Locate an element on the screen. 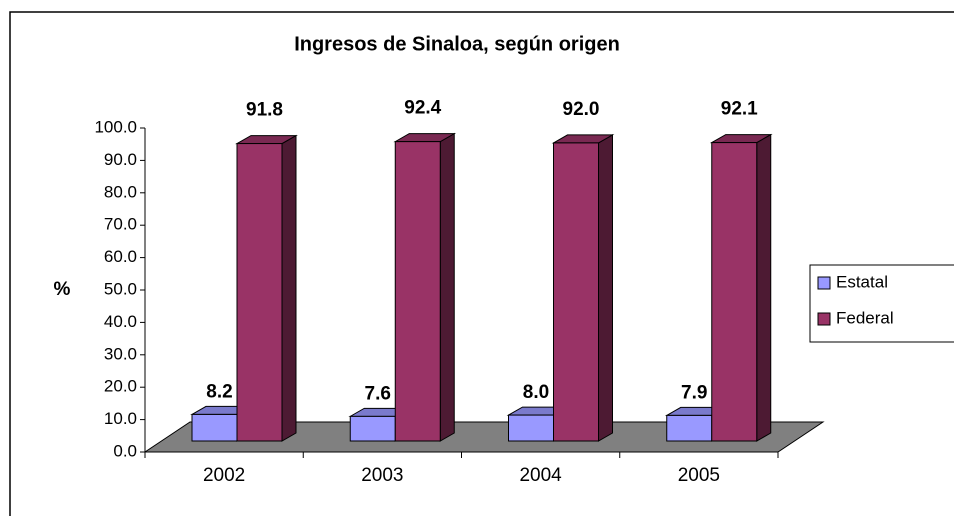  y-axis-label: % is located at coordinates (62, 289).